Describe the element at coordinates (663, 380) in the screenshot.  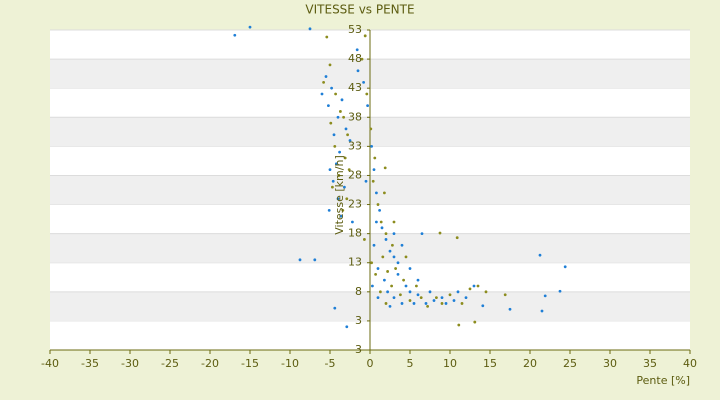
I see `x-axis-title: Pente [%]` at that location.